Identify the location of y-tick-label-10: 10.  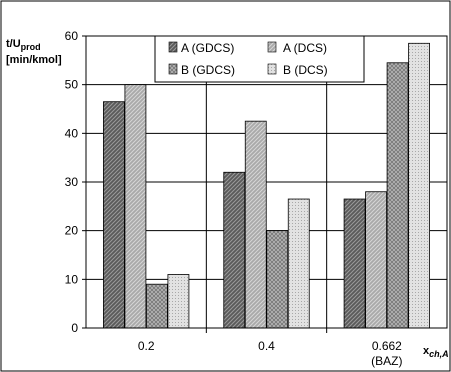
(72, 279).